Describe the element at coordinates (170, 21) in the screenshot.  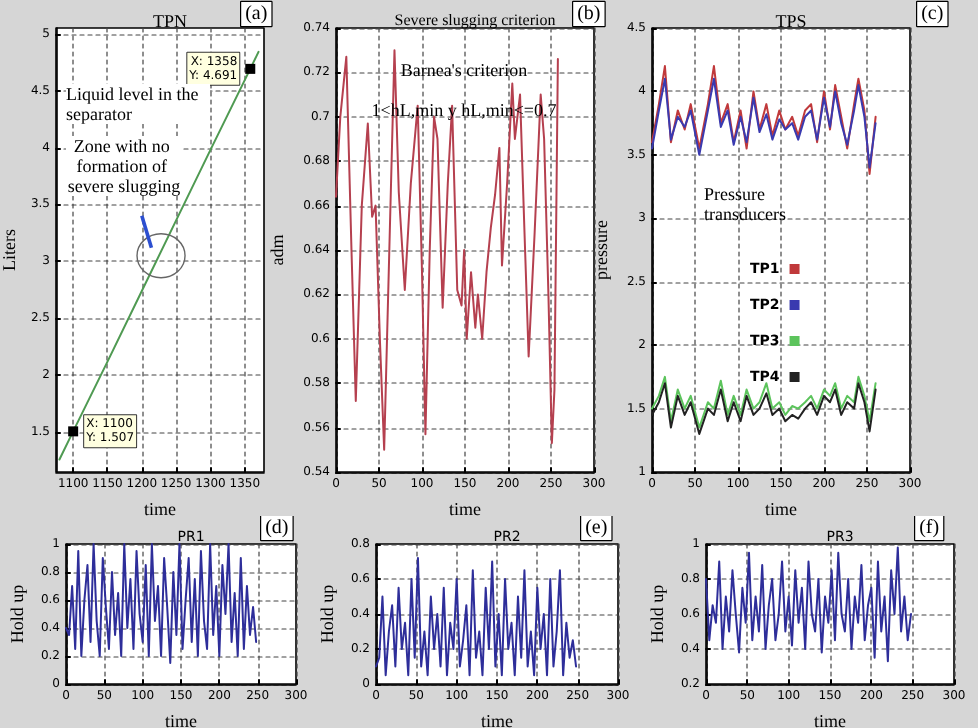
I see `chart-title: TPN` at that location.